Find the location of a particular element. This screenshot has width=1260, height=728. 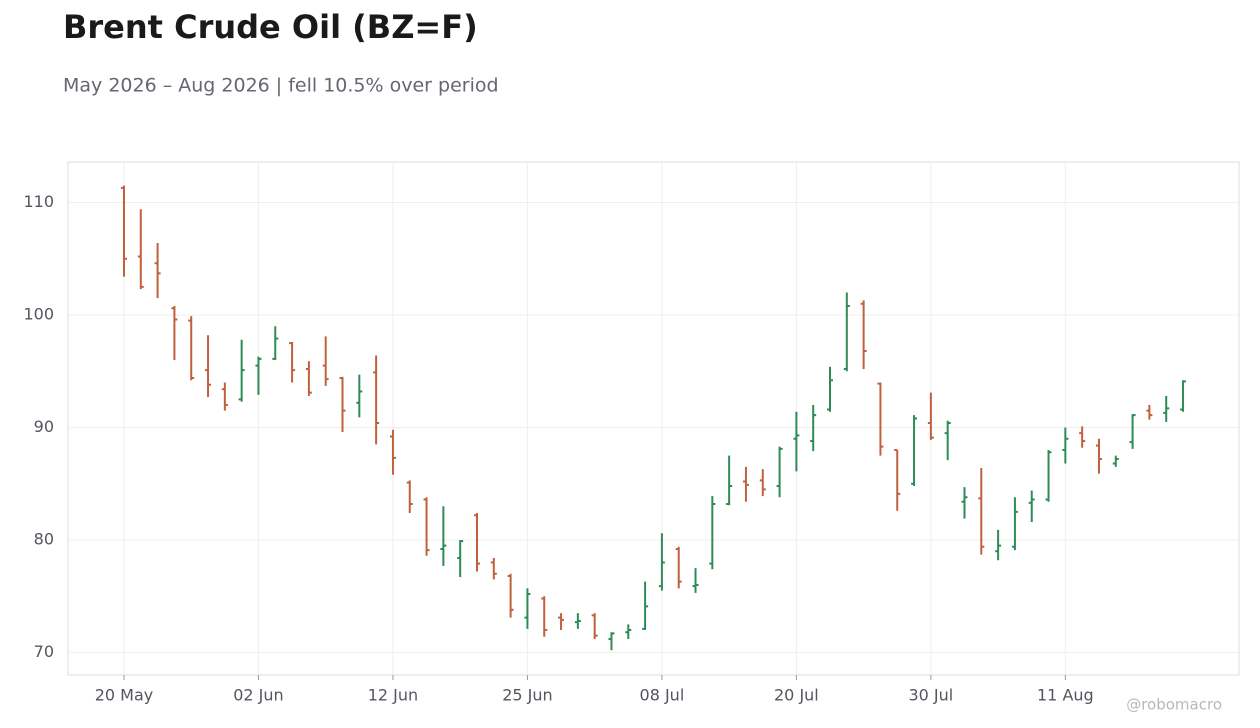

x-tick-label: 20 Jul is located at coordinates (796, 695).